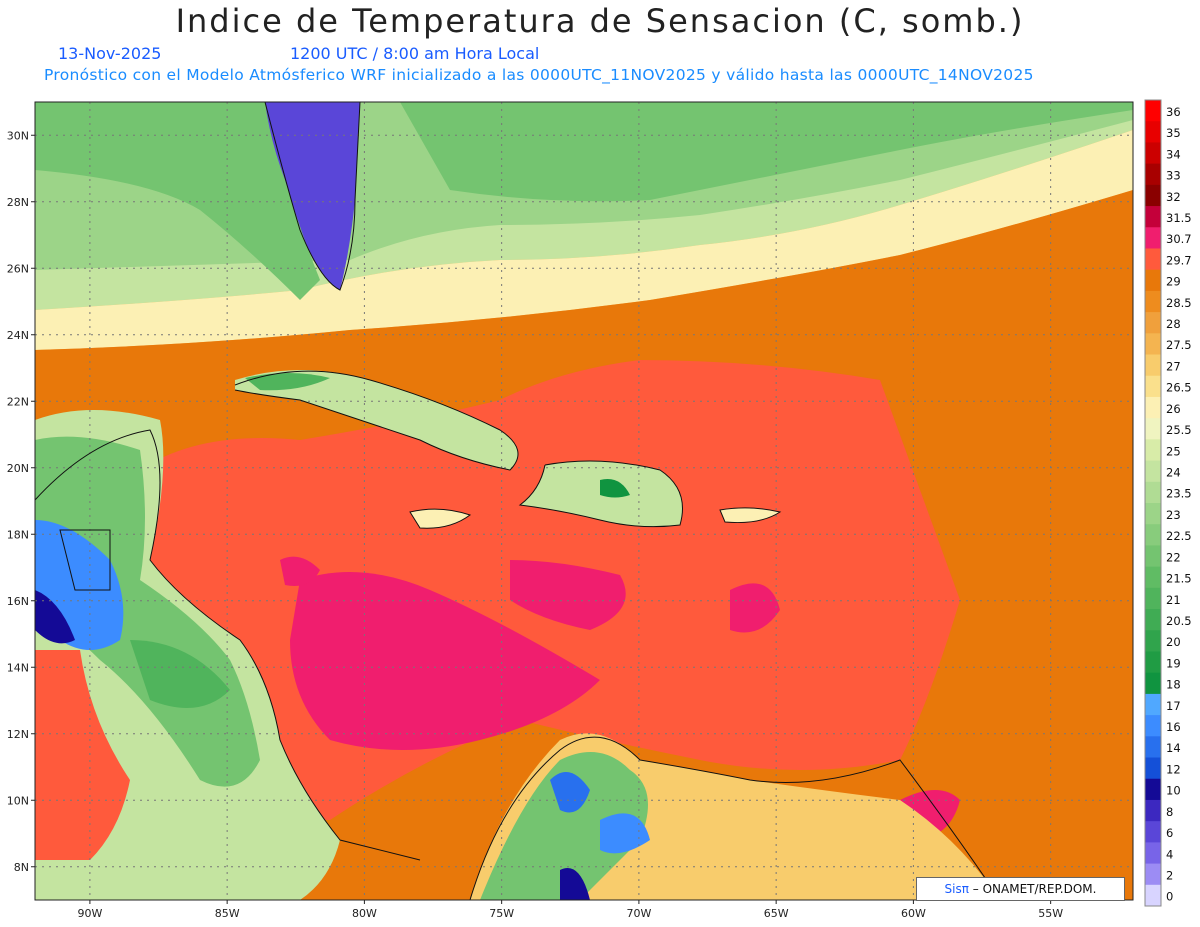 Image resolution: width=1200 pixels, height=927 pixels. Describe the element at coordinates (1173, 324) in the screenshot. I see `colorbar-label: 28` at that location.